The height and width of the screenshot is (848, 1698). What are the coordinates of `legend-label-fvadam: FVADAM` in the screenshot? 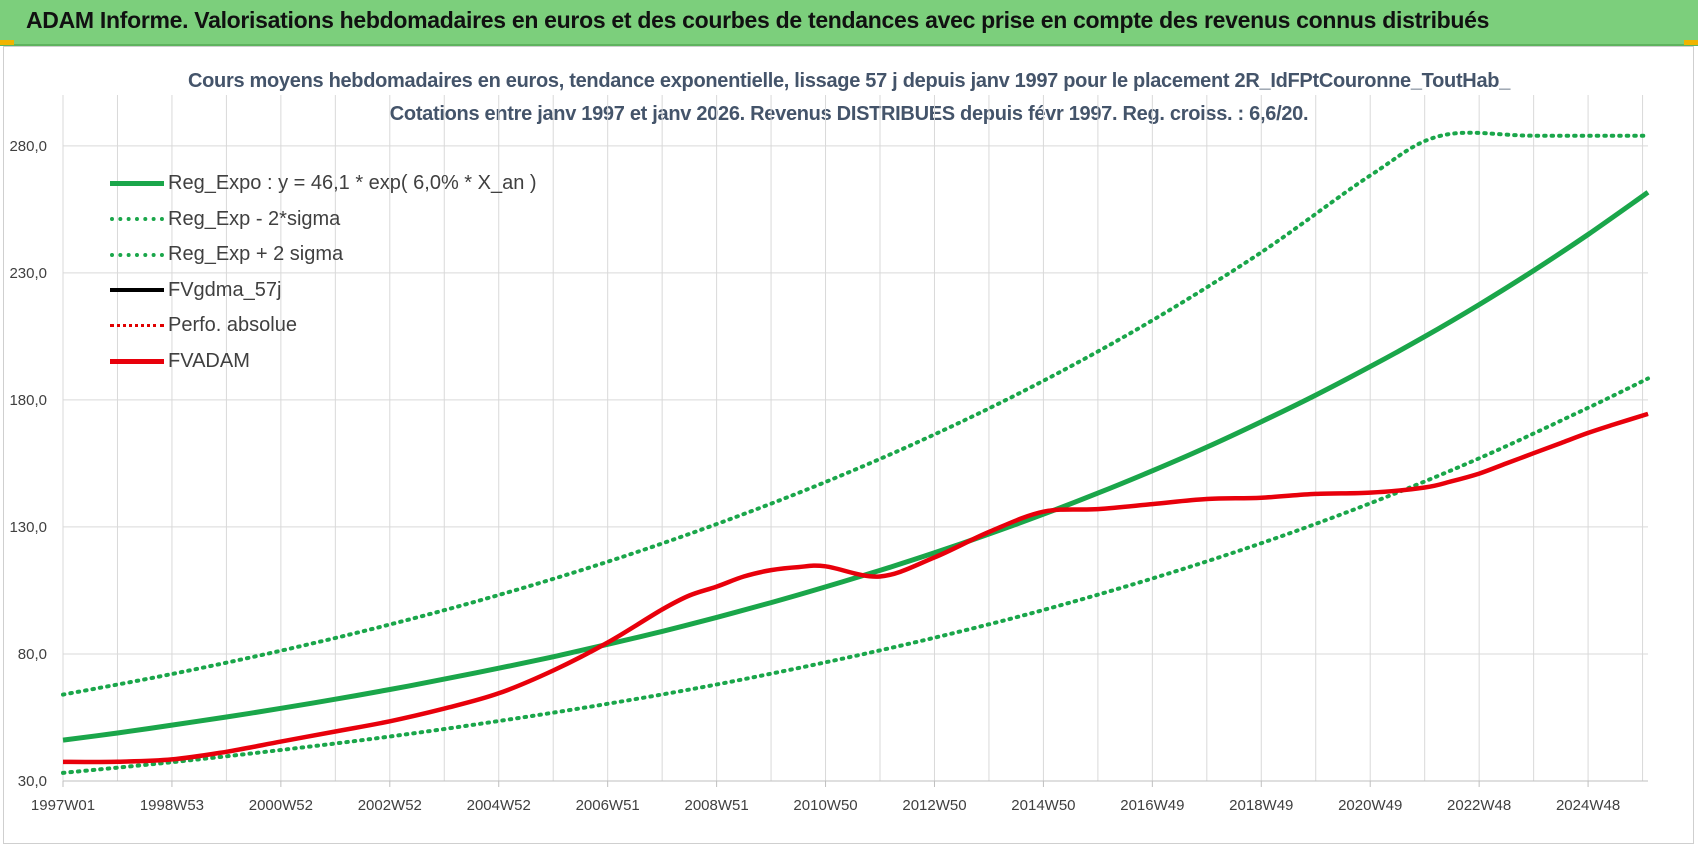 It's located at (209, 360).